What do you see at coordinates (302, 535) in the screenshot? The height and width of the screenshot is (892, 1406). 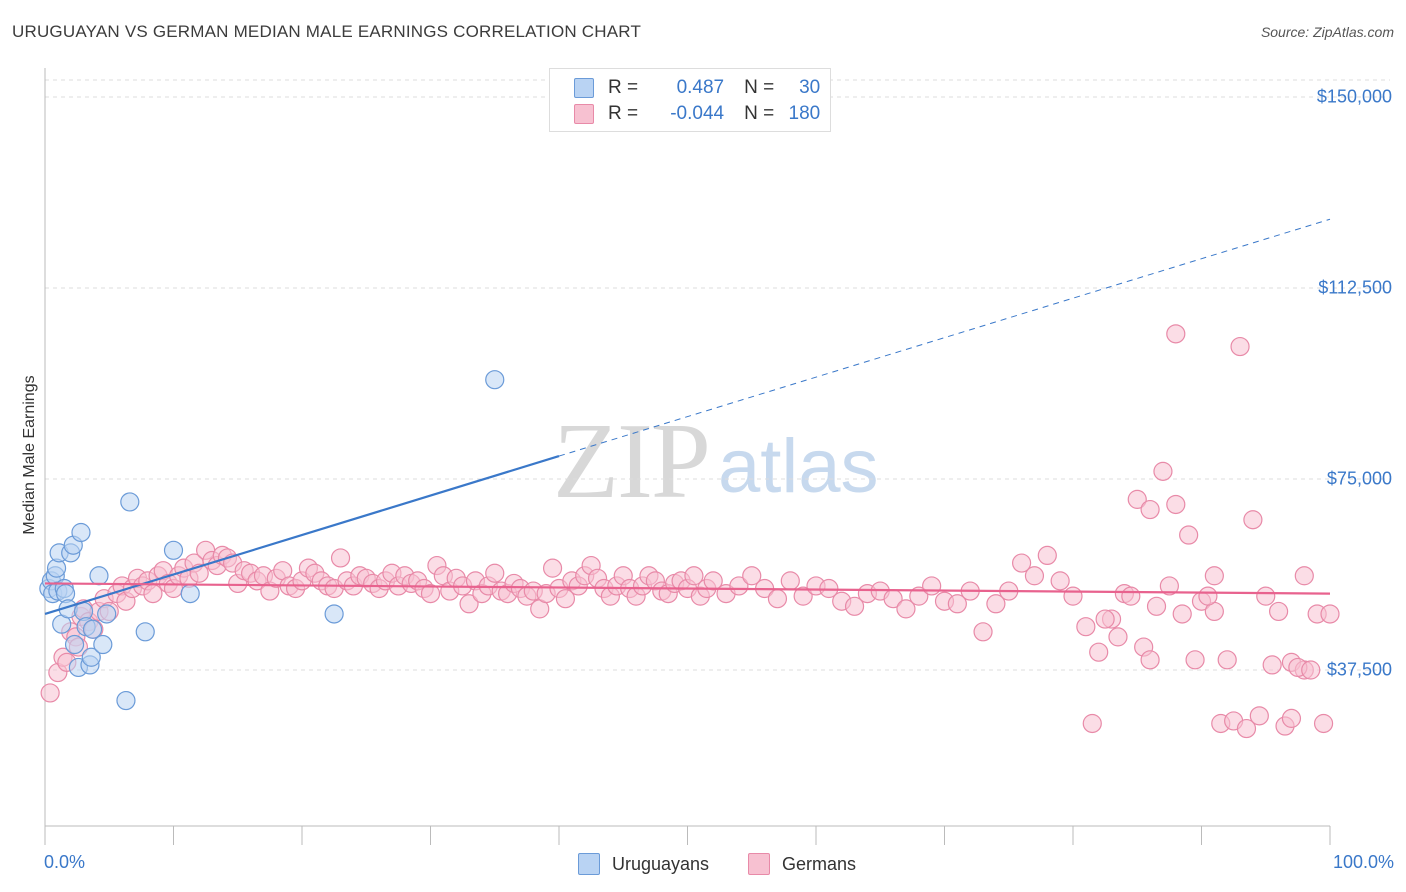 I see `uruguayan-trend-line` at bounding box center [302, 535].